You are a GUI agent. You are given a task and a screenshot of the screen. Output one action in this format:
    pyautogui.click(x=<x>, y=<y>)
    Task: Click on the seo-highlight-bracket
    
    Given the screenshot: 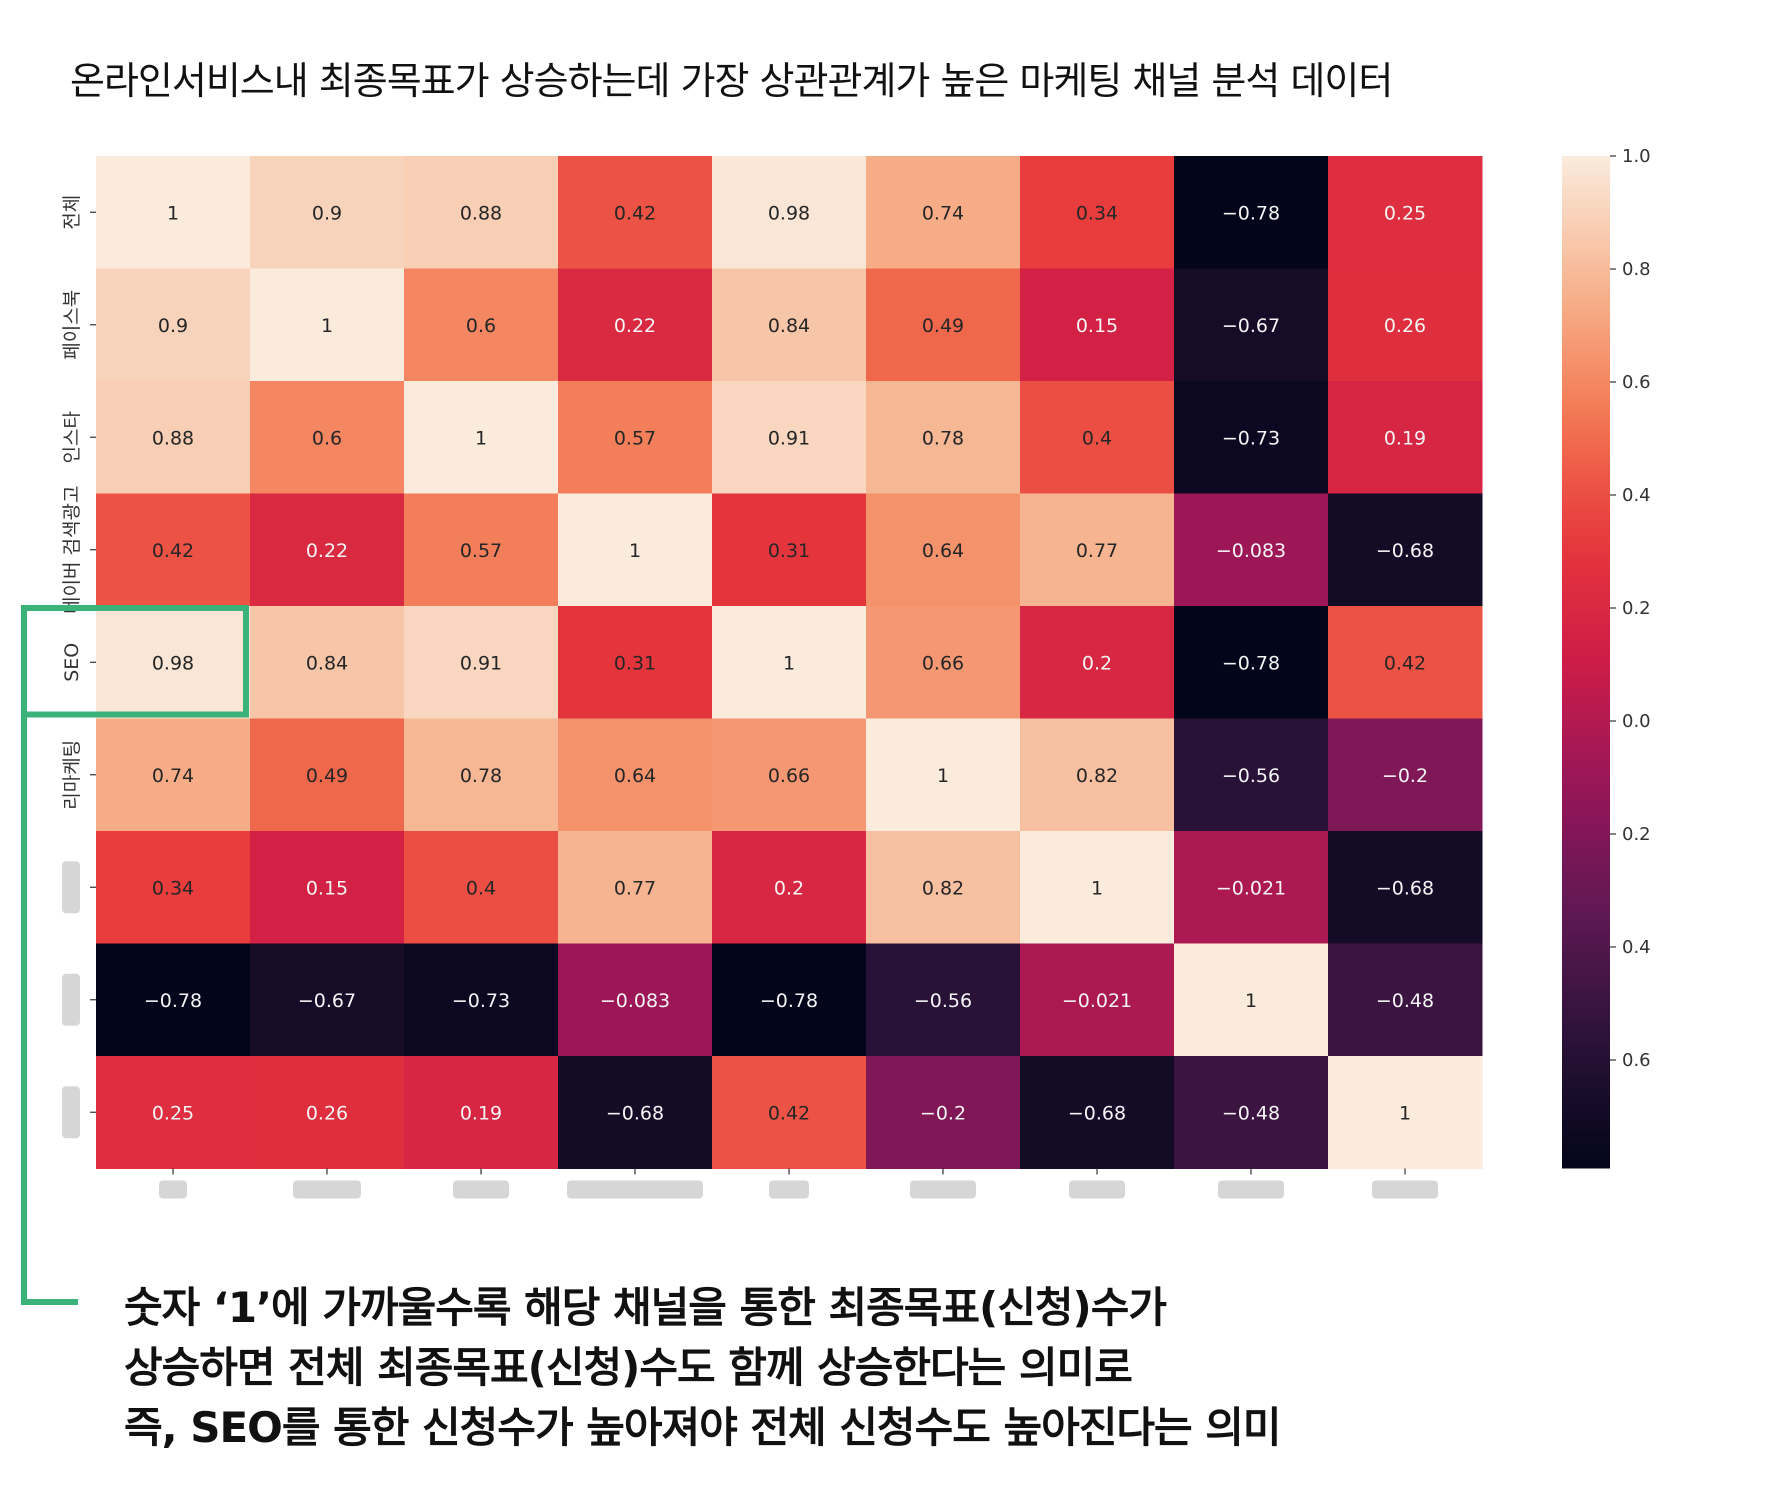 What is the action you would take?
    pyautogui.click(x=135, y=955)
    